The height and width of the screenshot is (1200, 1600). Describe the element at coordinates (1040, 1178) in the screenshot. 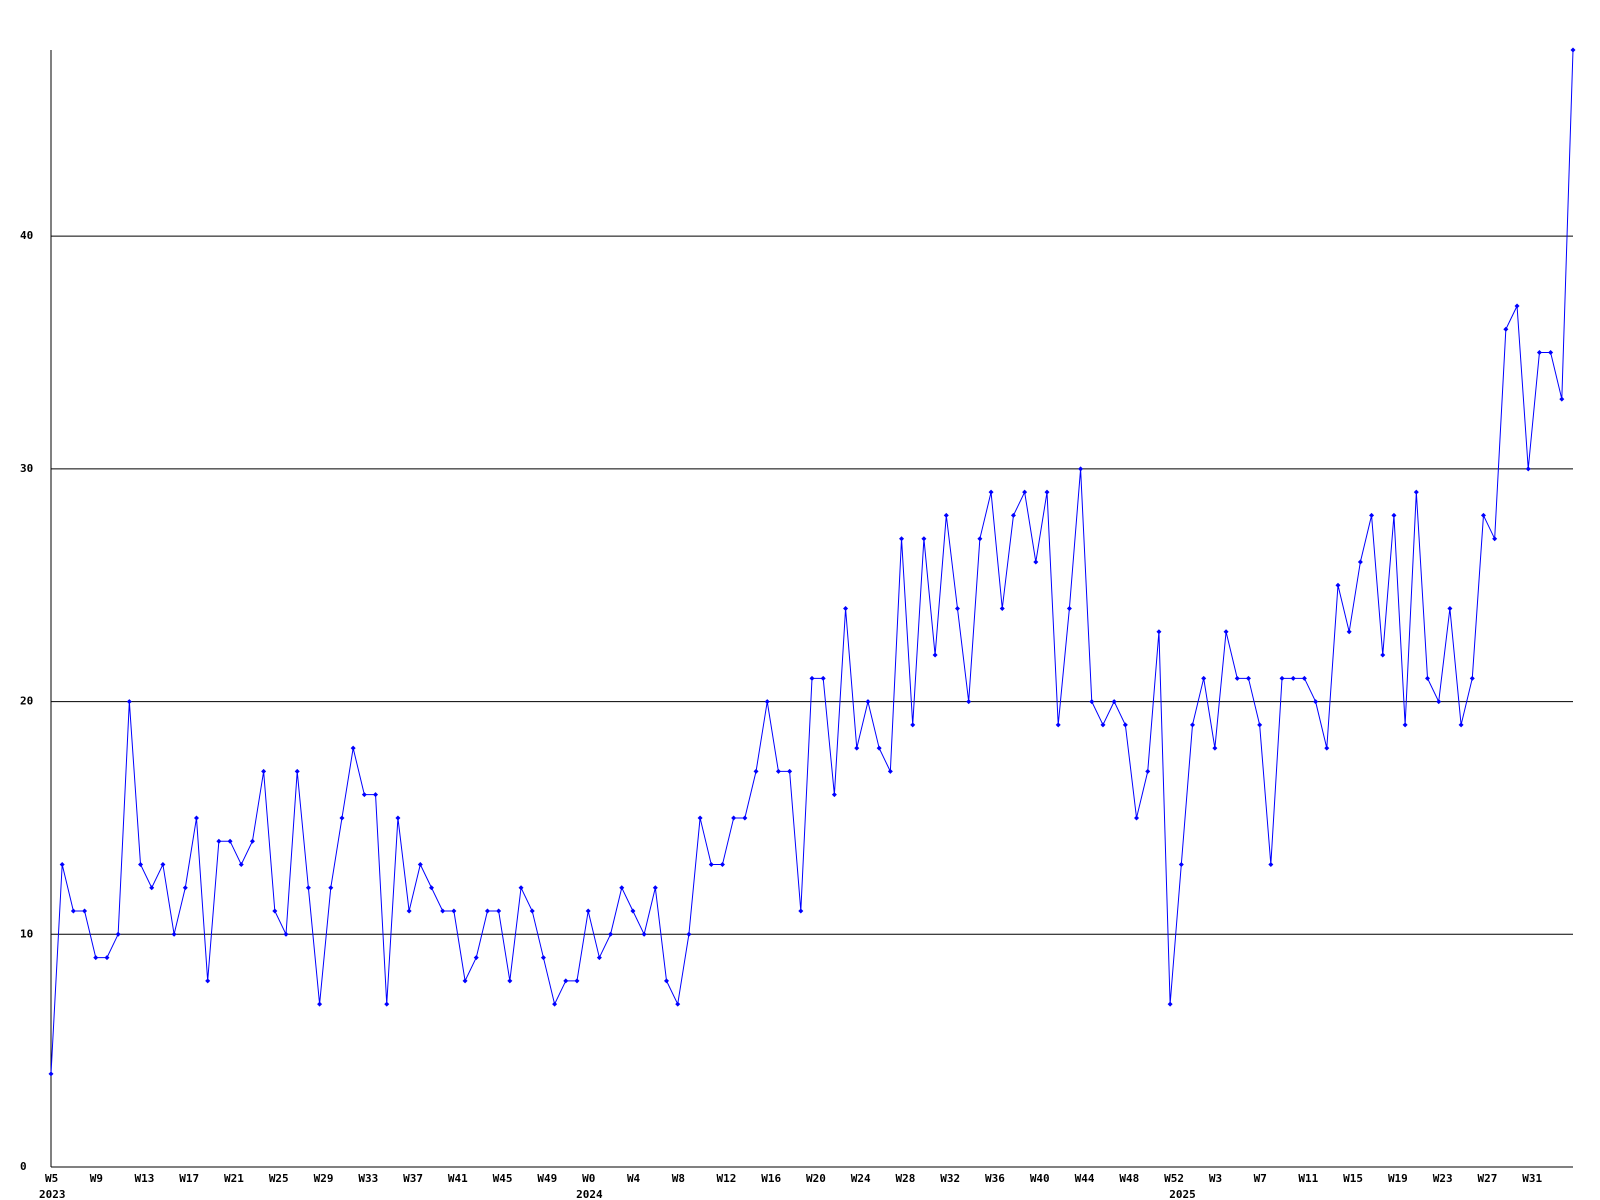

I see `x-tick-label: W40` at that location.